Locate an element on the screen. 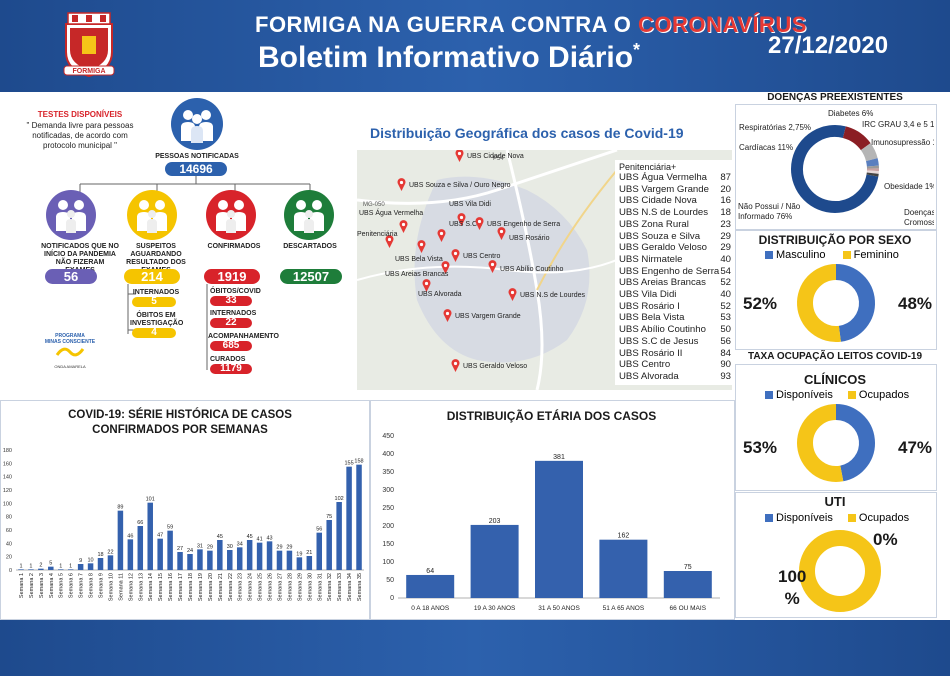 This screenshot has width=950, height=676. program-logo: PROGRAMA MINAS CONSCIENTE ONDA AMARELA is located at coordinates (70, 351).